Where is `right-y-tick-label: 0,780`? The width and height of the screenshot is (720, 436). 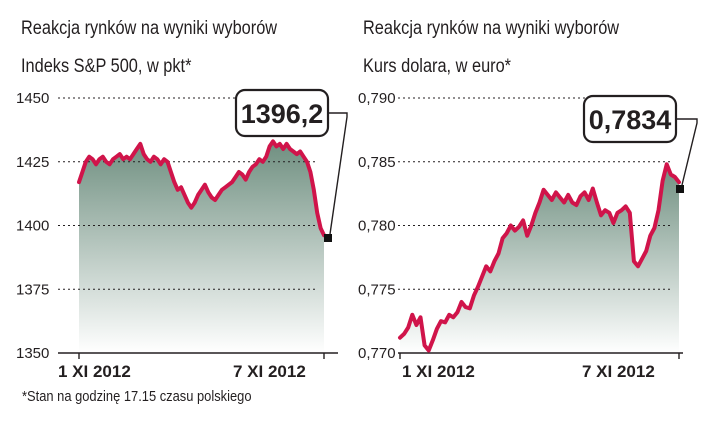 right-y-tick-label: 0,780 is located at coordinates (377, 226).